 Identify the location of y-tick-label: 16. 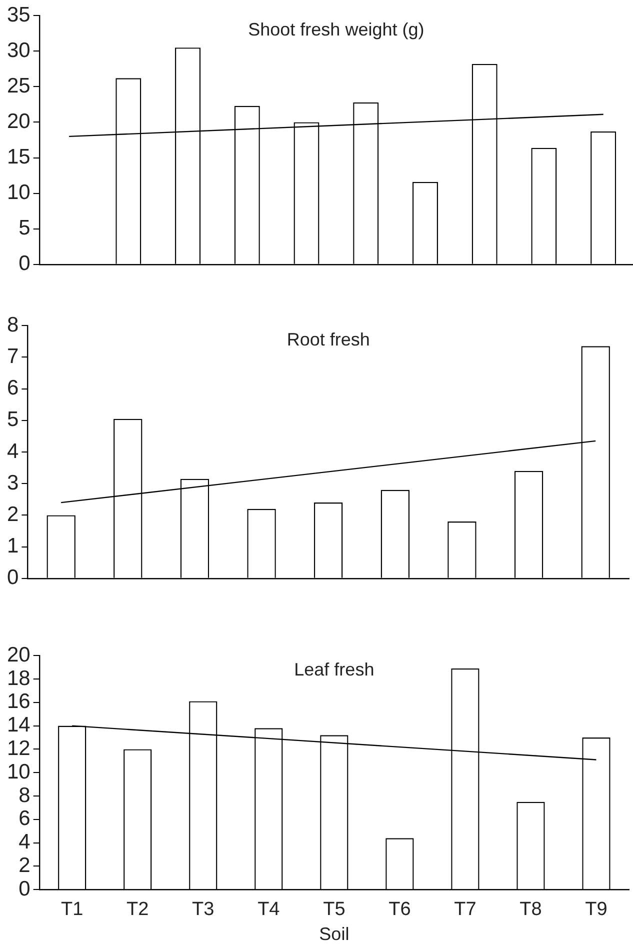
(18, 702).